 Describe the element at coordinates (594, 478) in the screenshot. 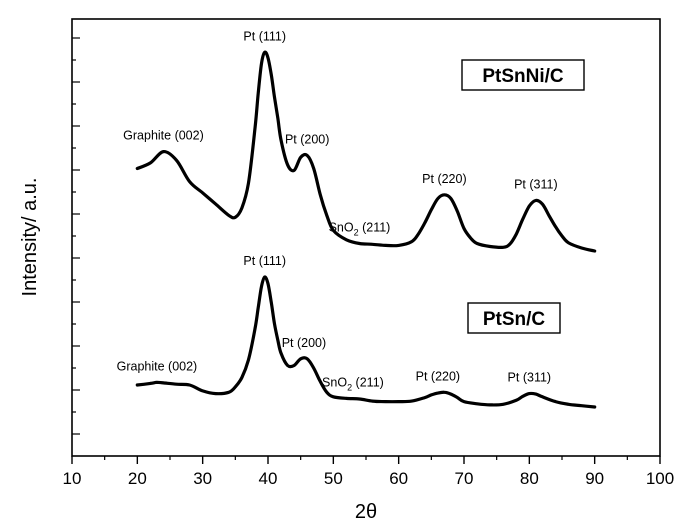

I see `x-tick-label: 90` at that location.